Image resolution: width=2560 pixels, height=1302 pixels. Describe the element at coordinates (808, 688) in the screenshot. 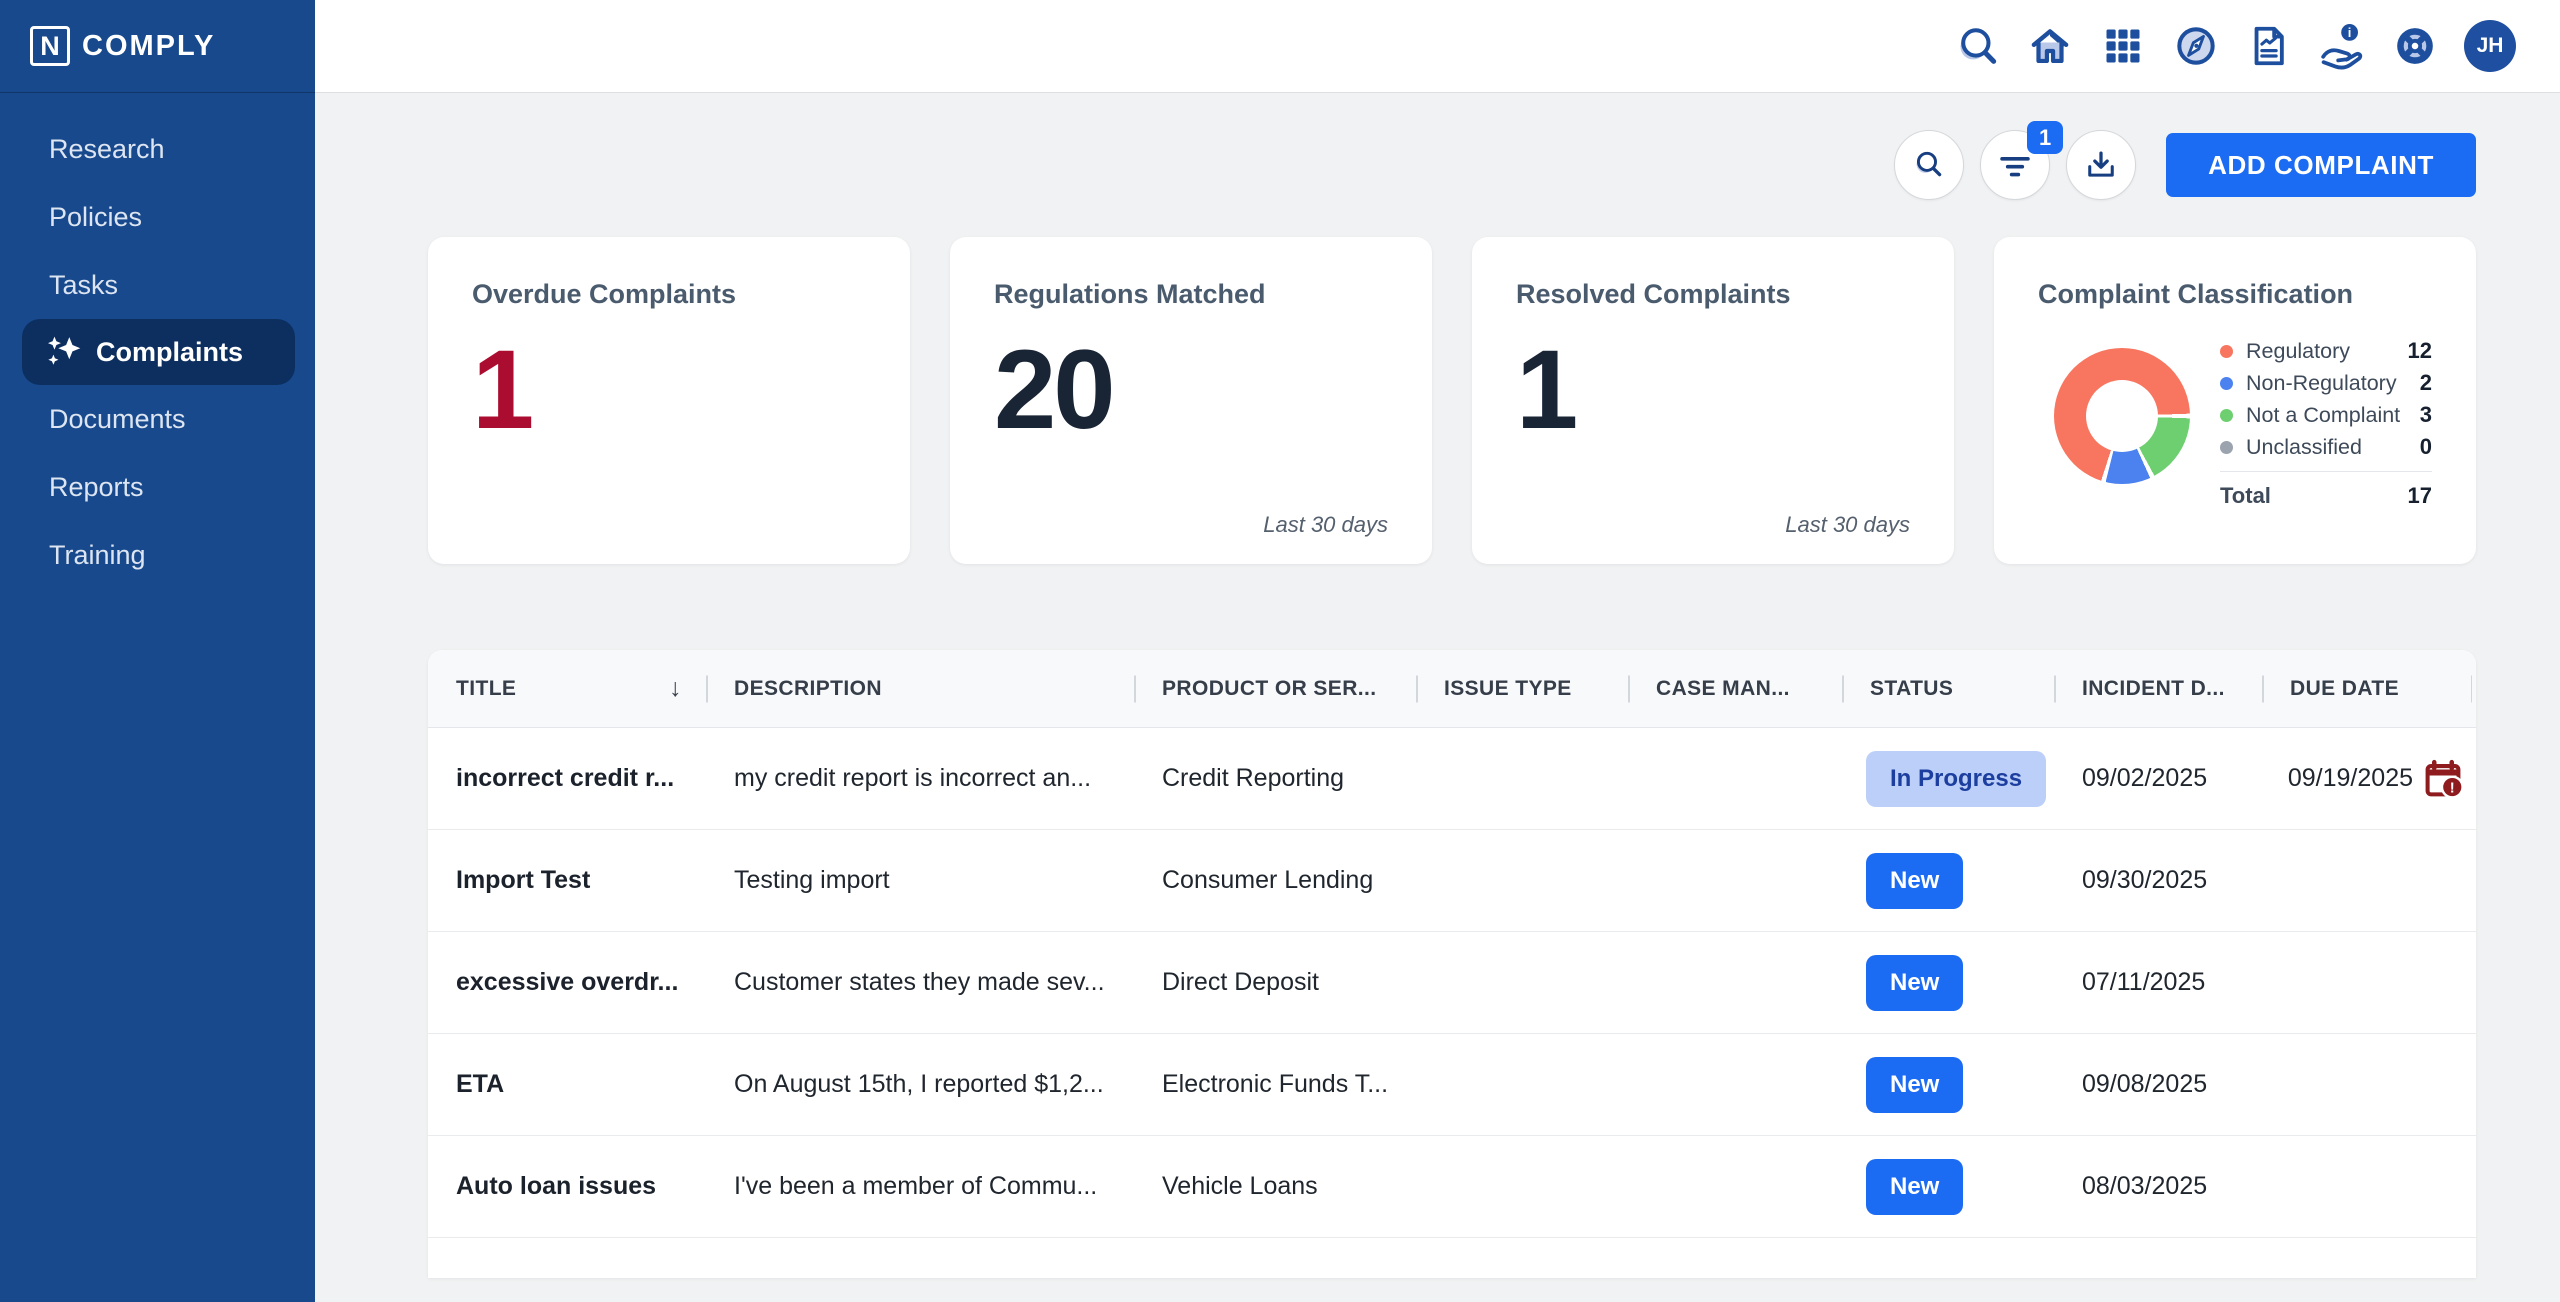

I see `column-label: DESCRIPTION` at that location.